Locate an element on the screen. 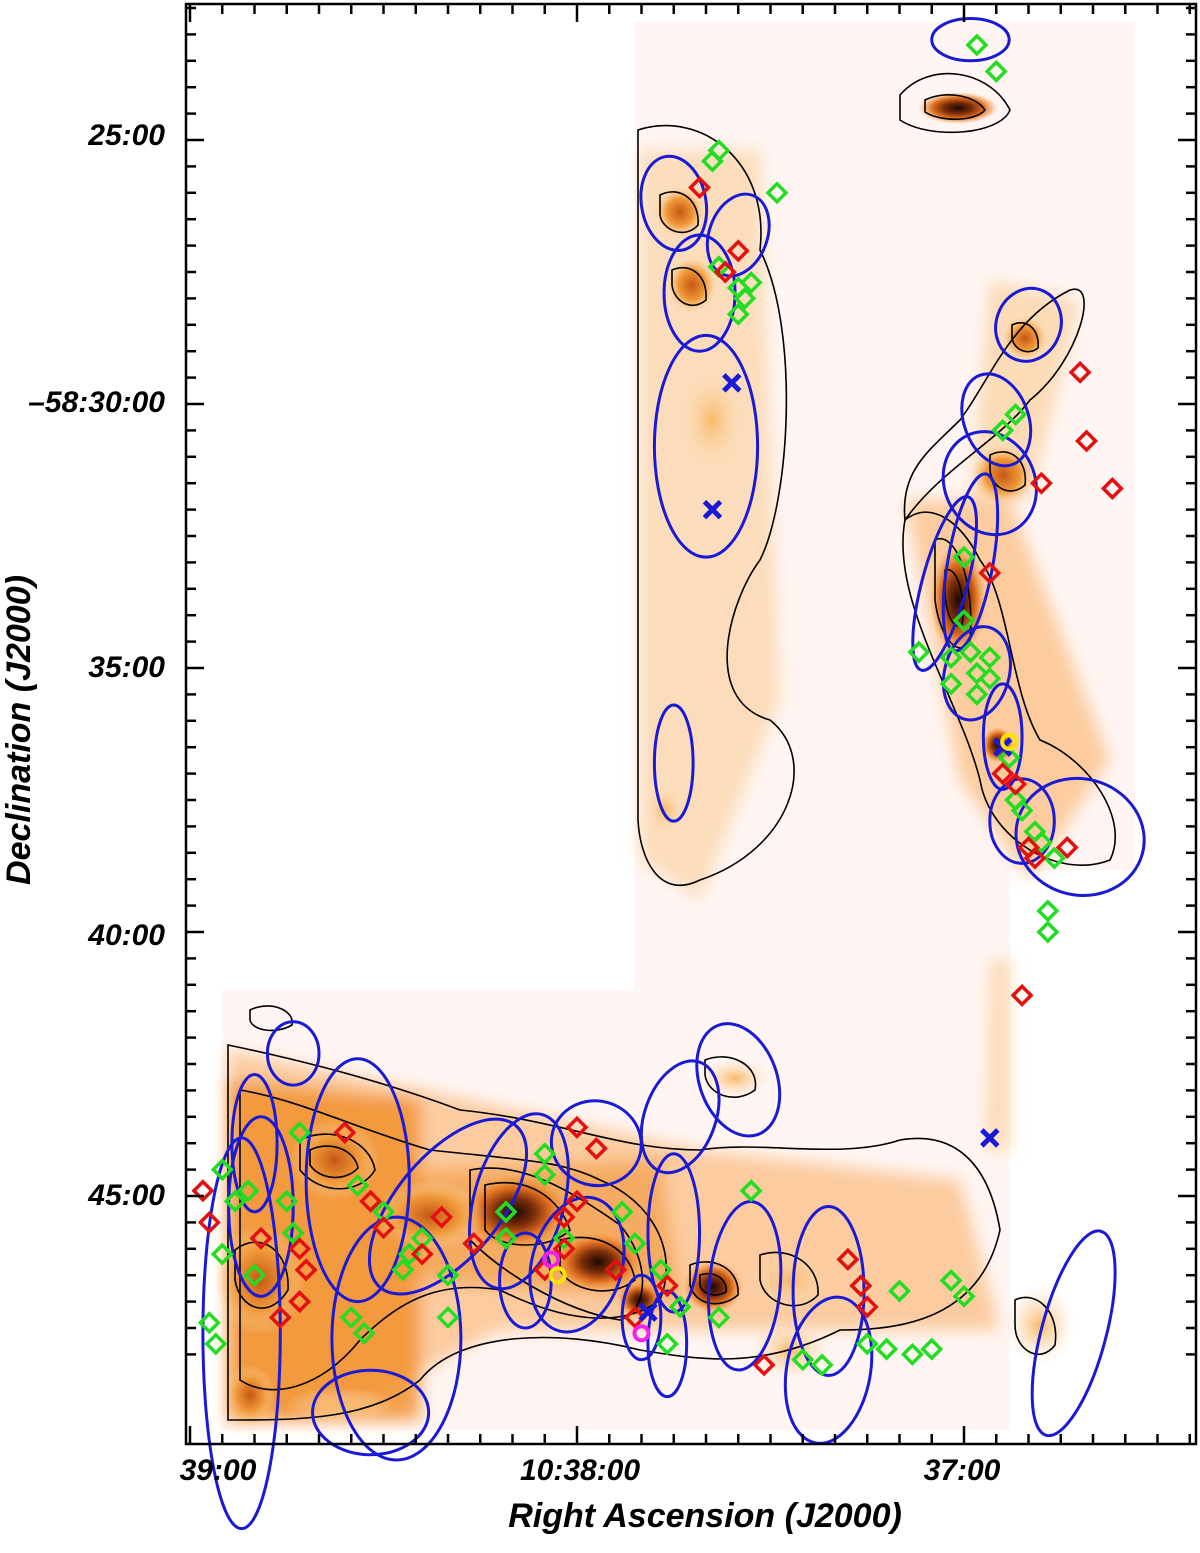  x-axis-title: Right Ascension (J2000) is located at coordinates (705, 1516).